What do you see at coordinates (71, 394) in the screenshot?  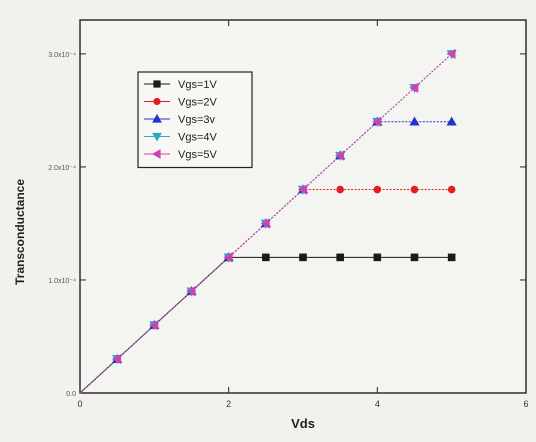 I see `y-tick-label: 0.0` at bounding box center [71, 394].